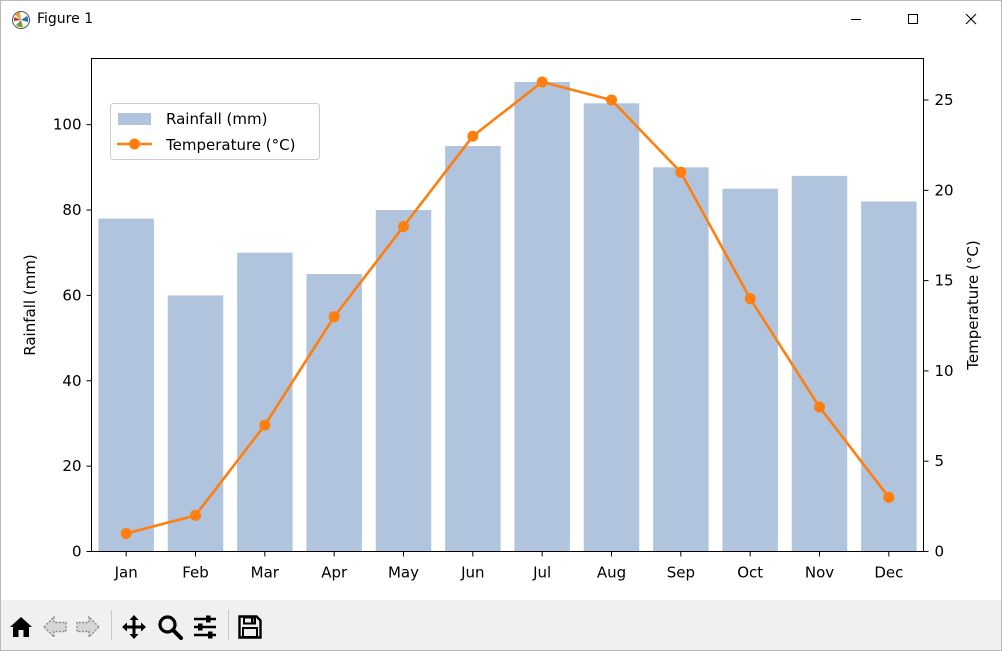 This screenshot has width=1002, height=651. I want to click on x-tick-label: Mar, so click(265, 573).